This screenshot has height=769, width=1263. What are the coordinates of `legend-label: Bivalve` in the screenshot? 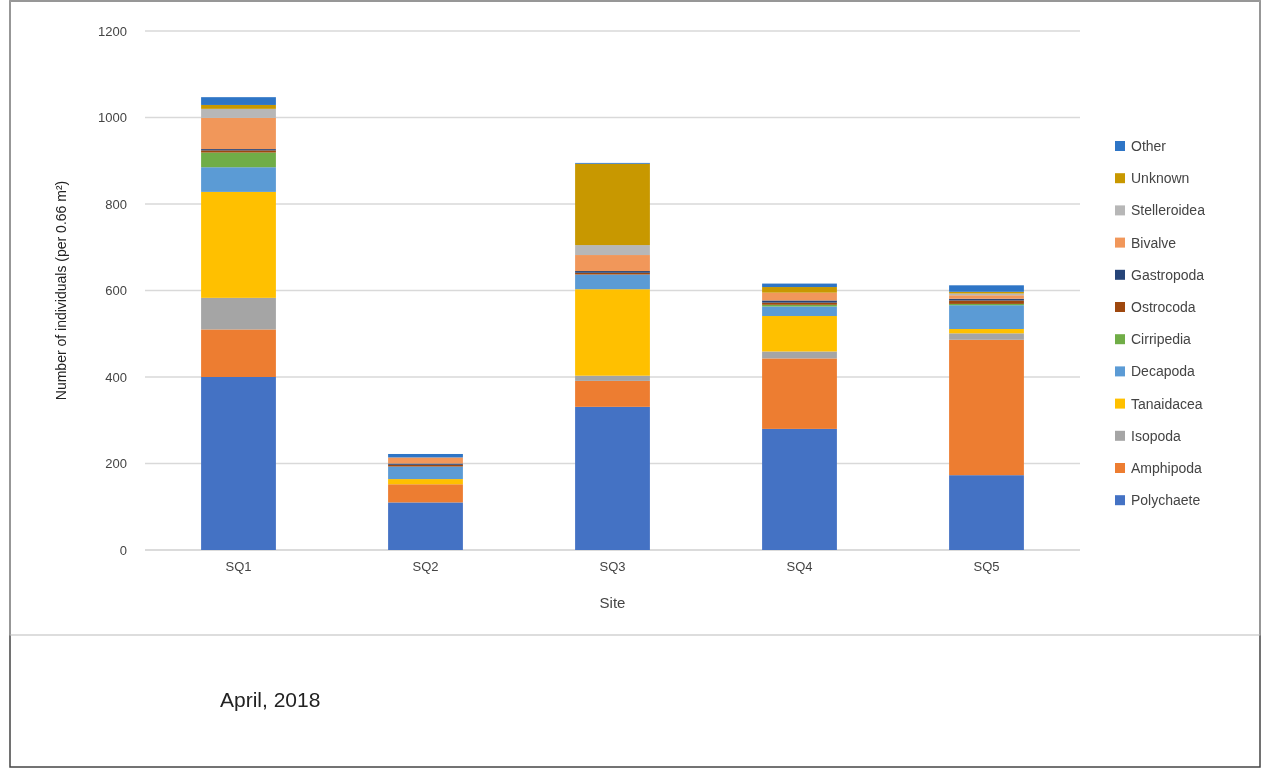 It's located at (1154, 242).